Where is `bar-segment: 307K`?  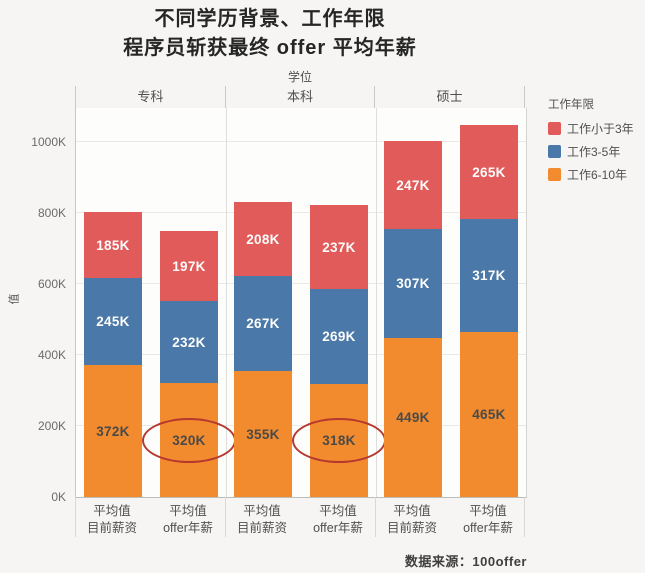 bar-segment: 307K is located at coordinates (413, 283).